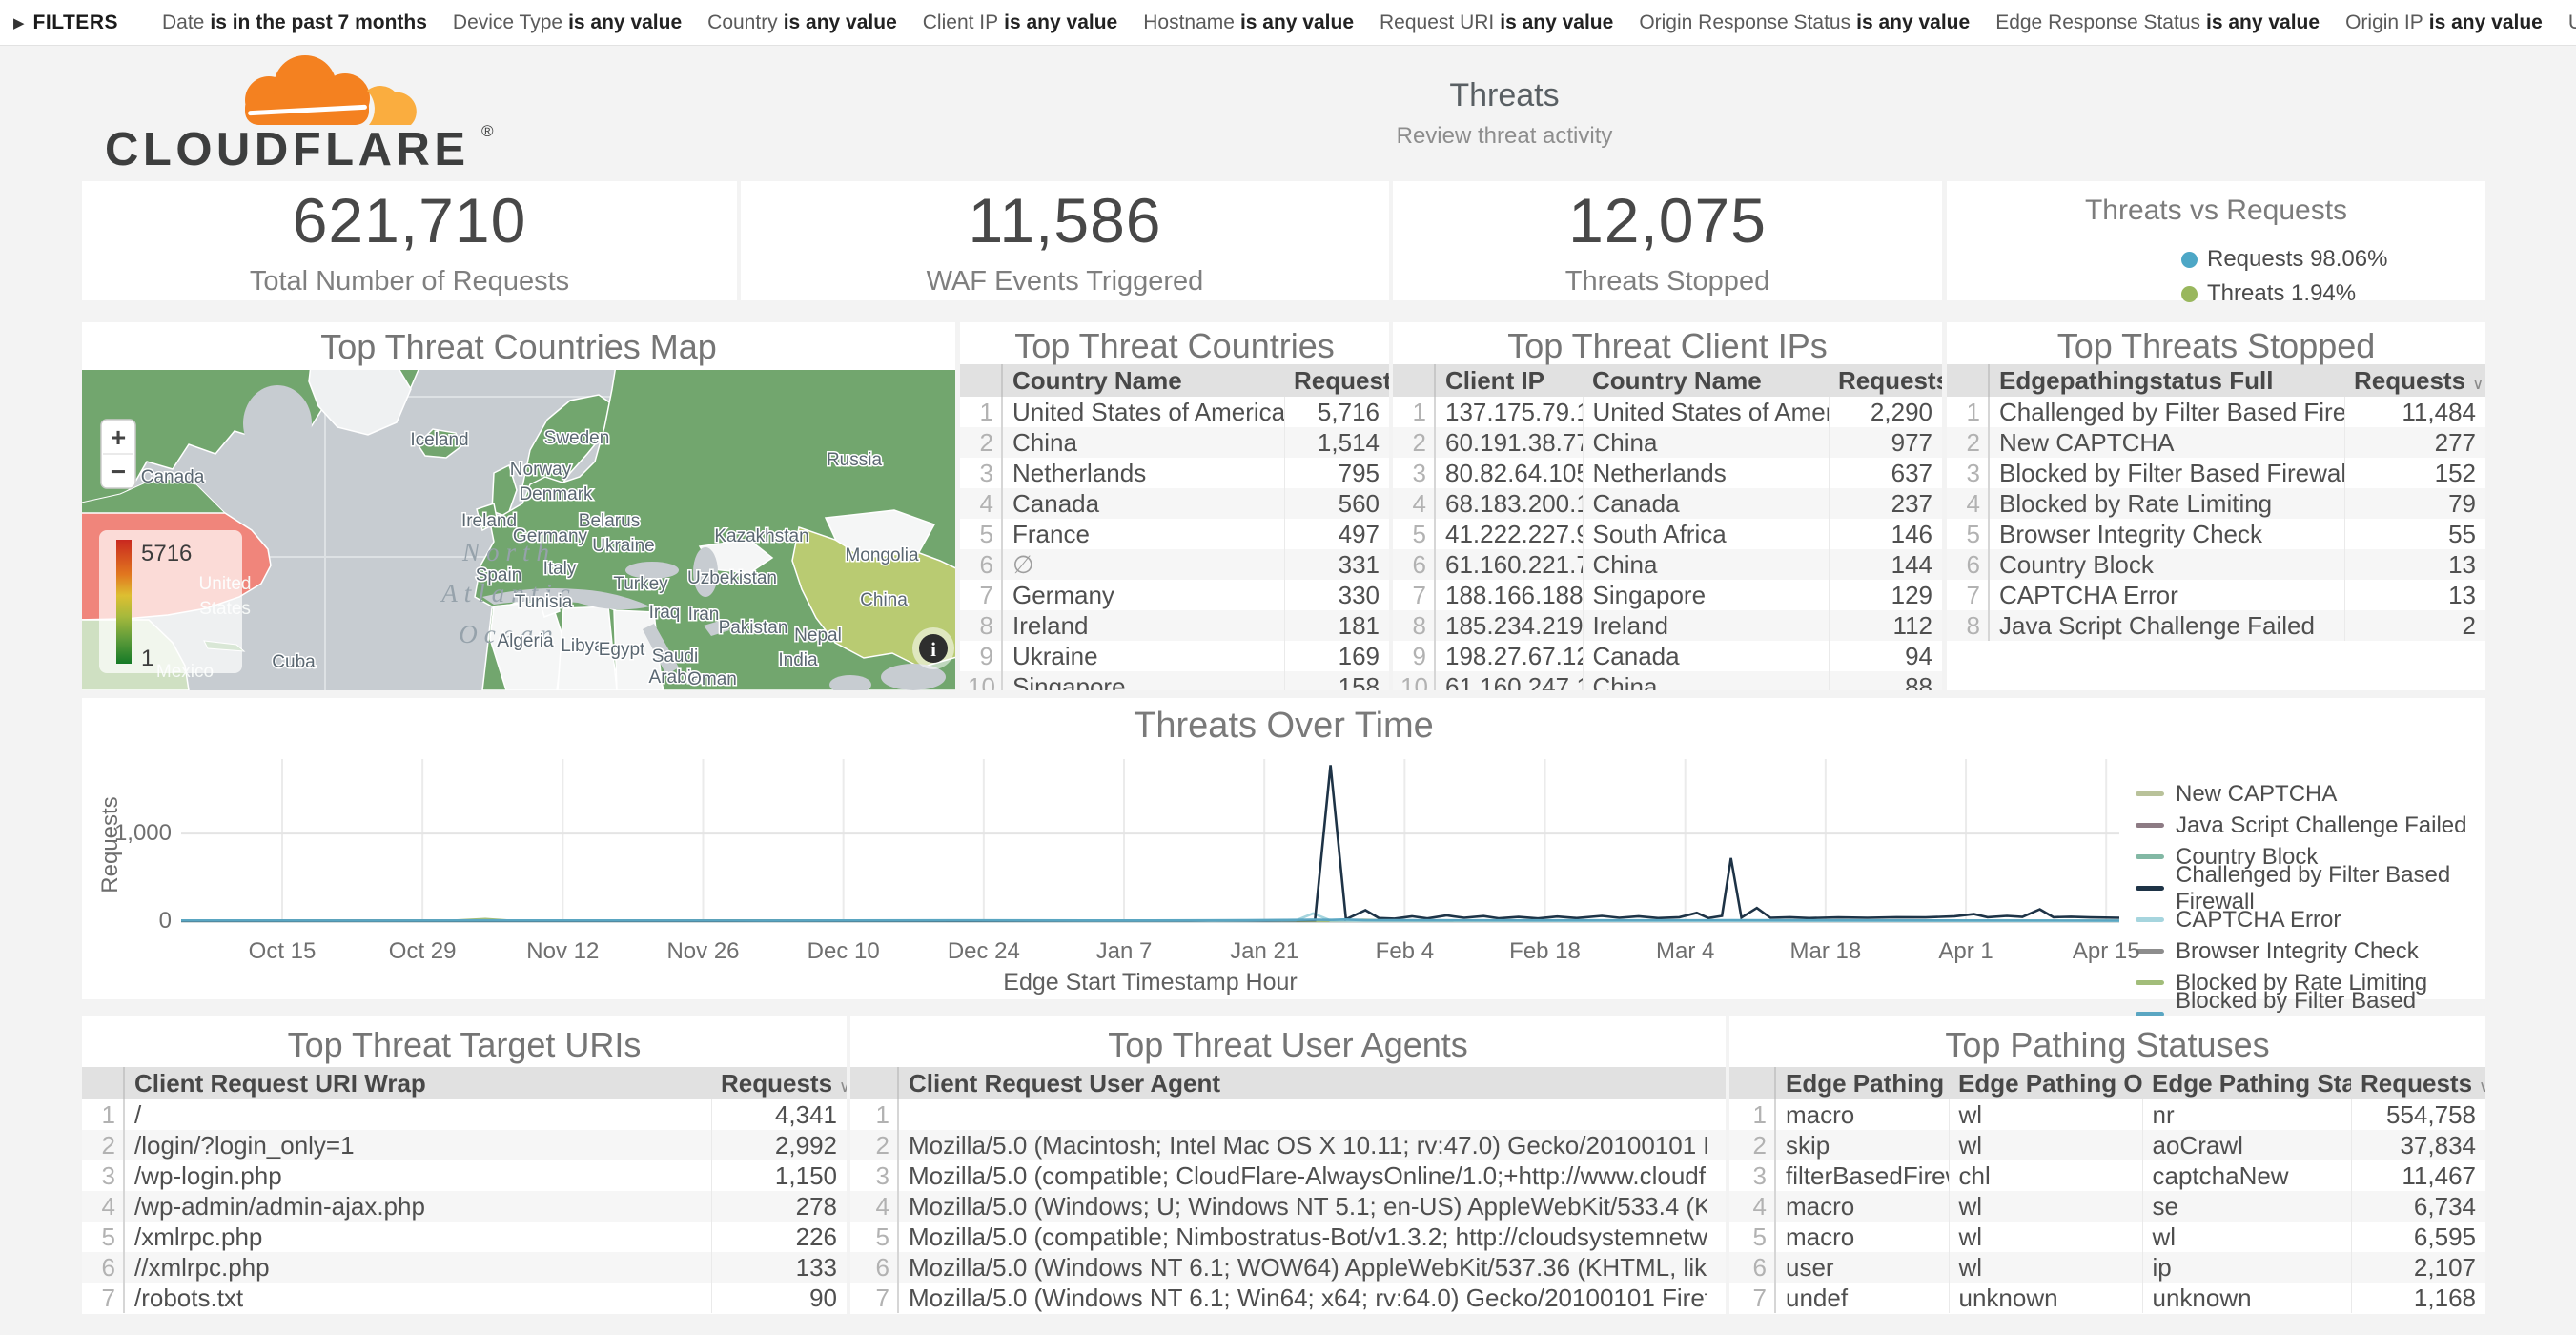 The height and width of the screenshot is (1335, 2576). Describe the element at coordinates (1885, 503) in the screenshot. I see `table-cell: 237` at that location.